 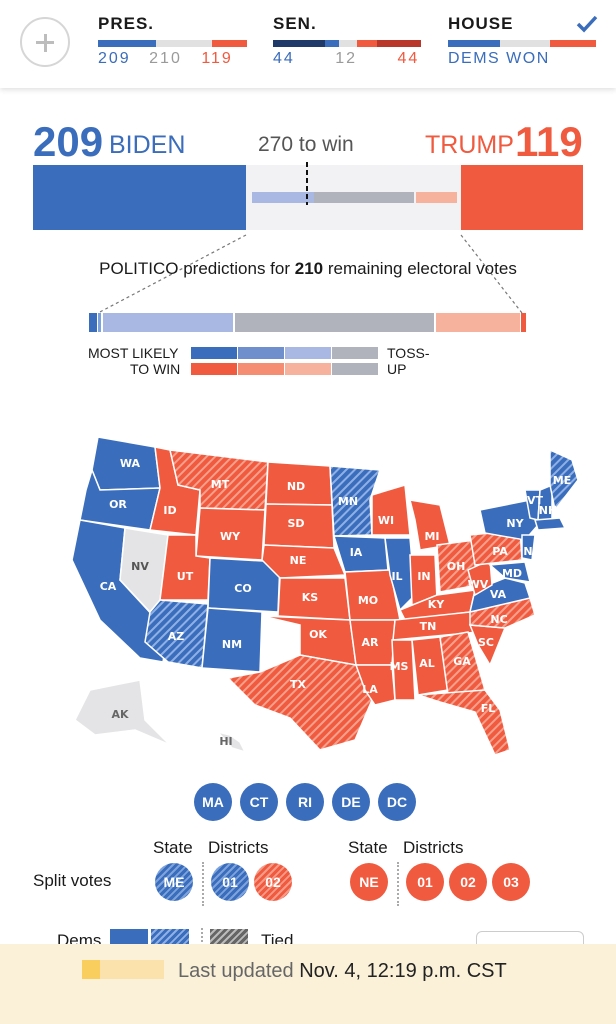 What do you see at coordinates (429, 525) in the screenshot?
I see `state-MI` at bounding box center [429, 525].